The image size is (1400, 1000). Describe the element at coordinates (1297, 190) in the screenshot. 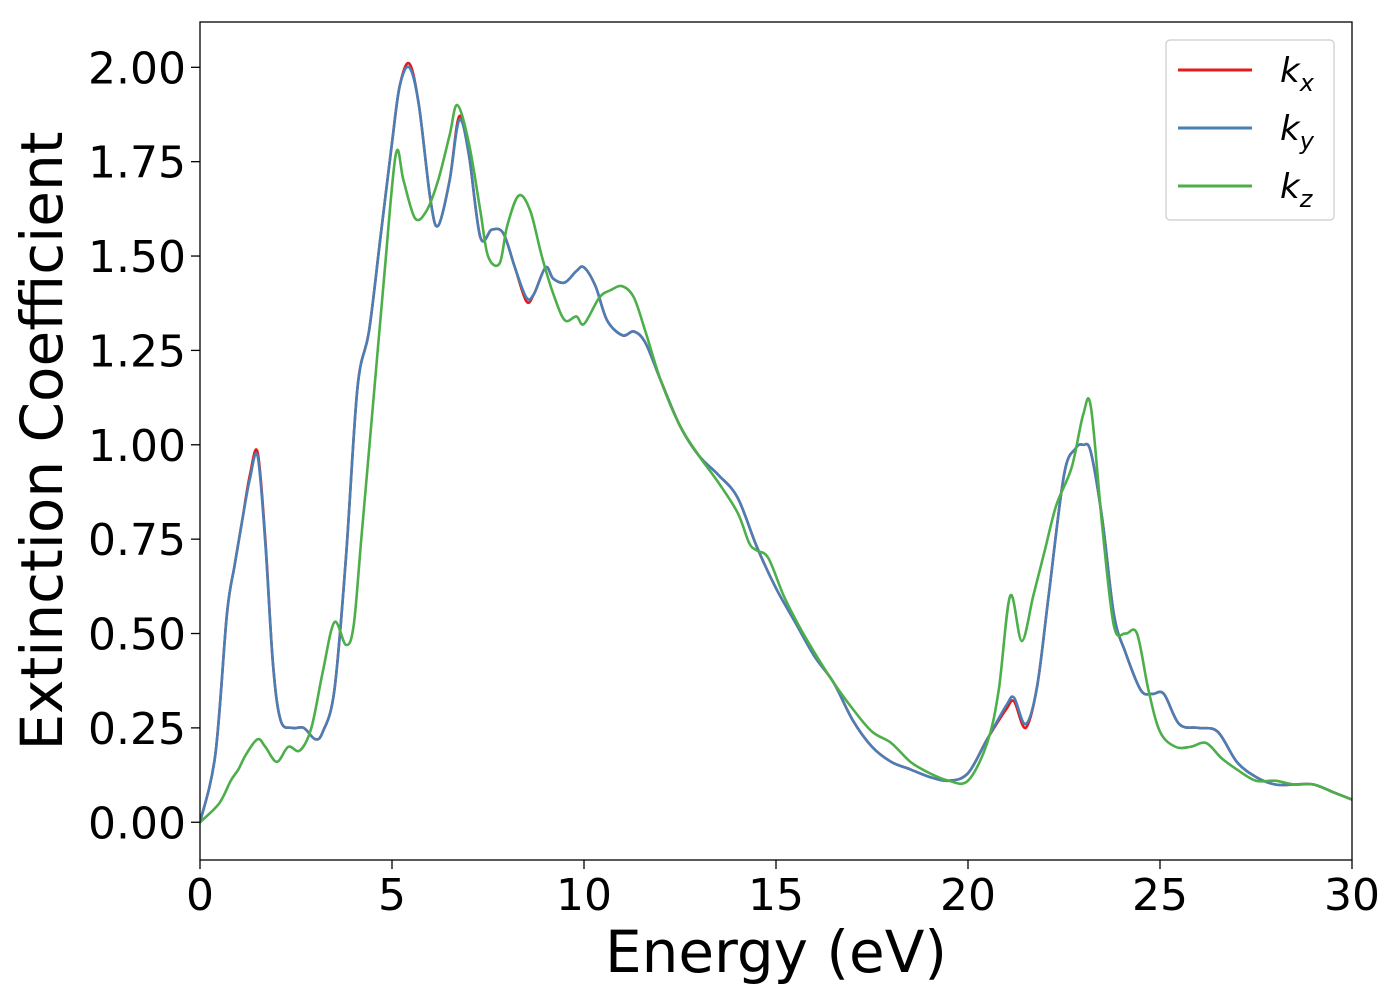

I see `legend-label: kz` at that location.